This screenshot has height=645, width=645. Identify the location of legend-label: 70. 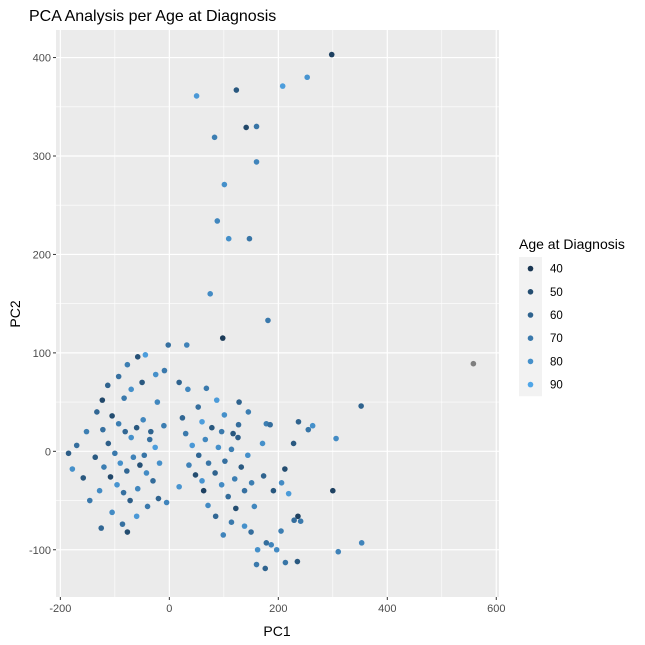
(556, 339).